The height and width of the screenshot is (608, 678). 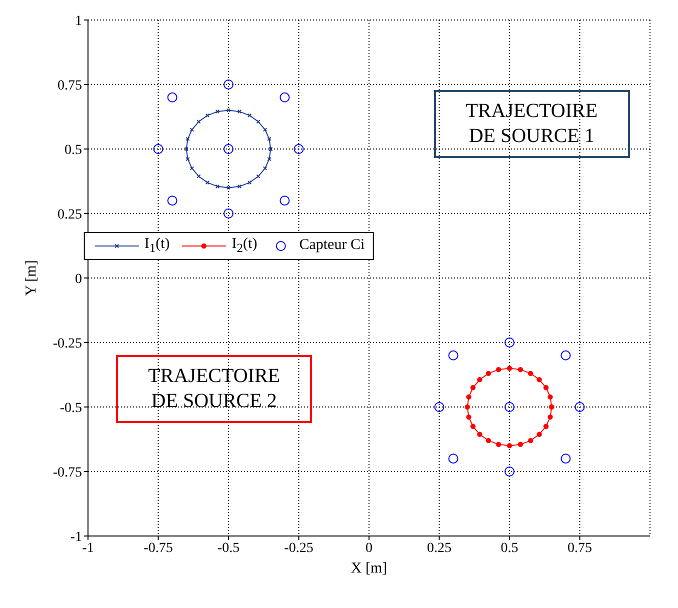 I want to click on y-tick-label: 0.25, so click(x=70, y=214).